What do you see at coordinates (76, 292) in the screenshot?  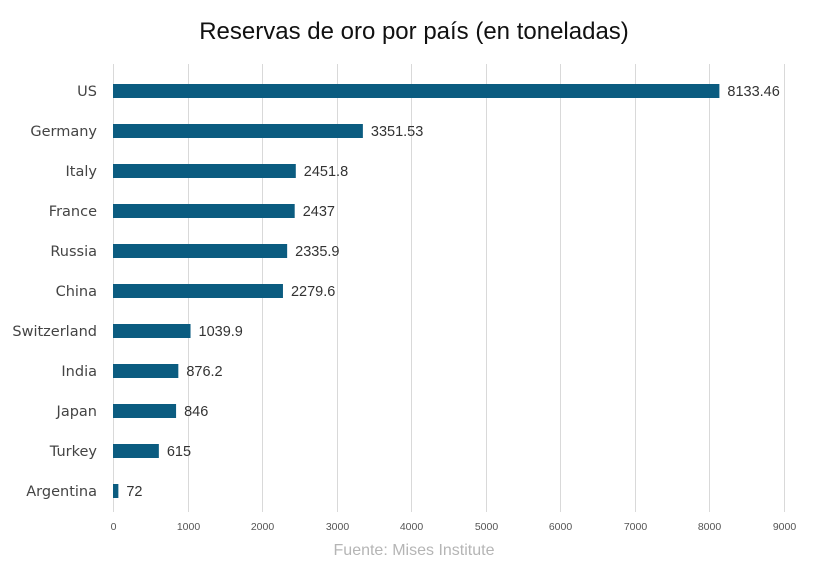 I see `category-label: China` at bounding box center [76, 292].